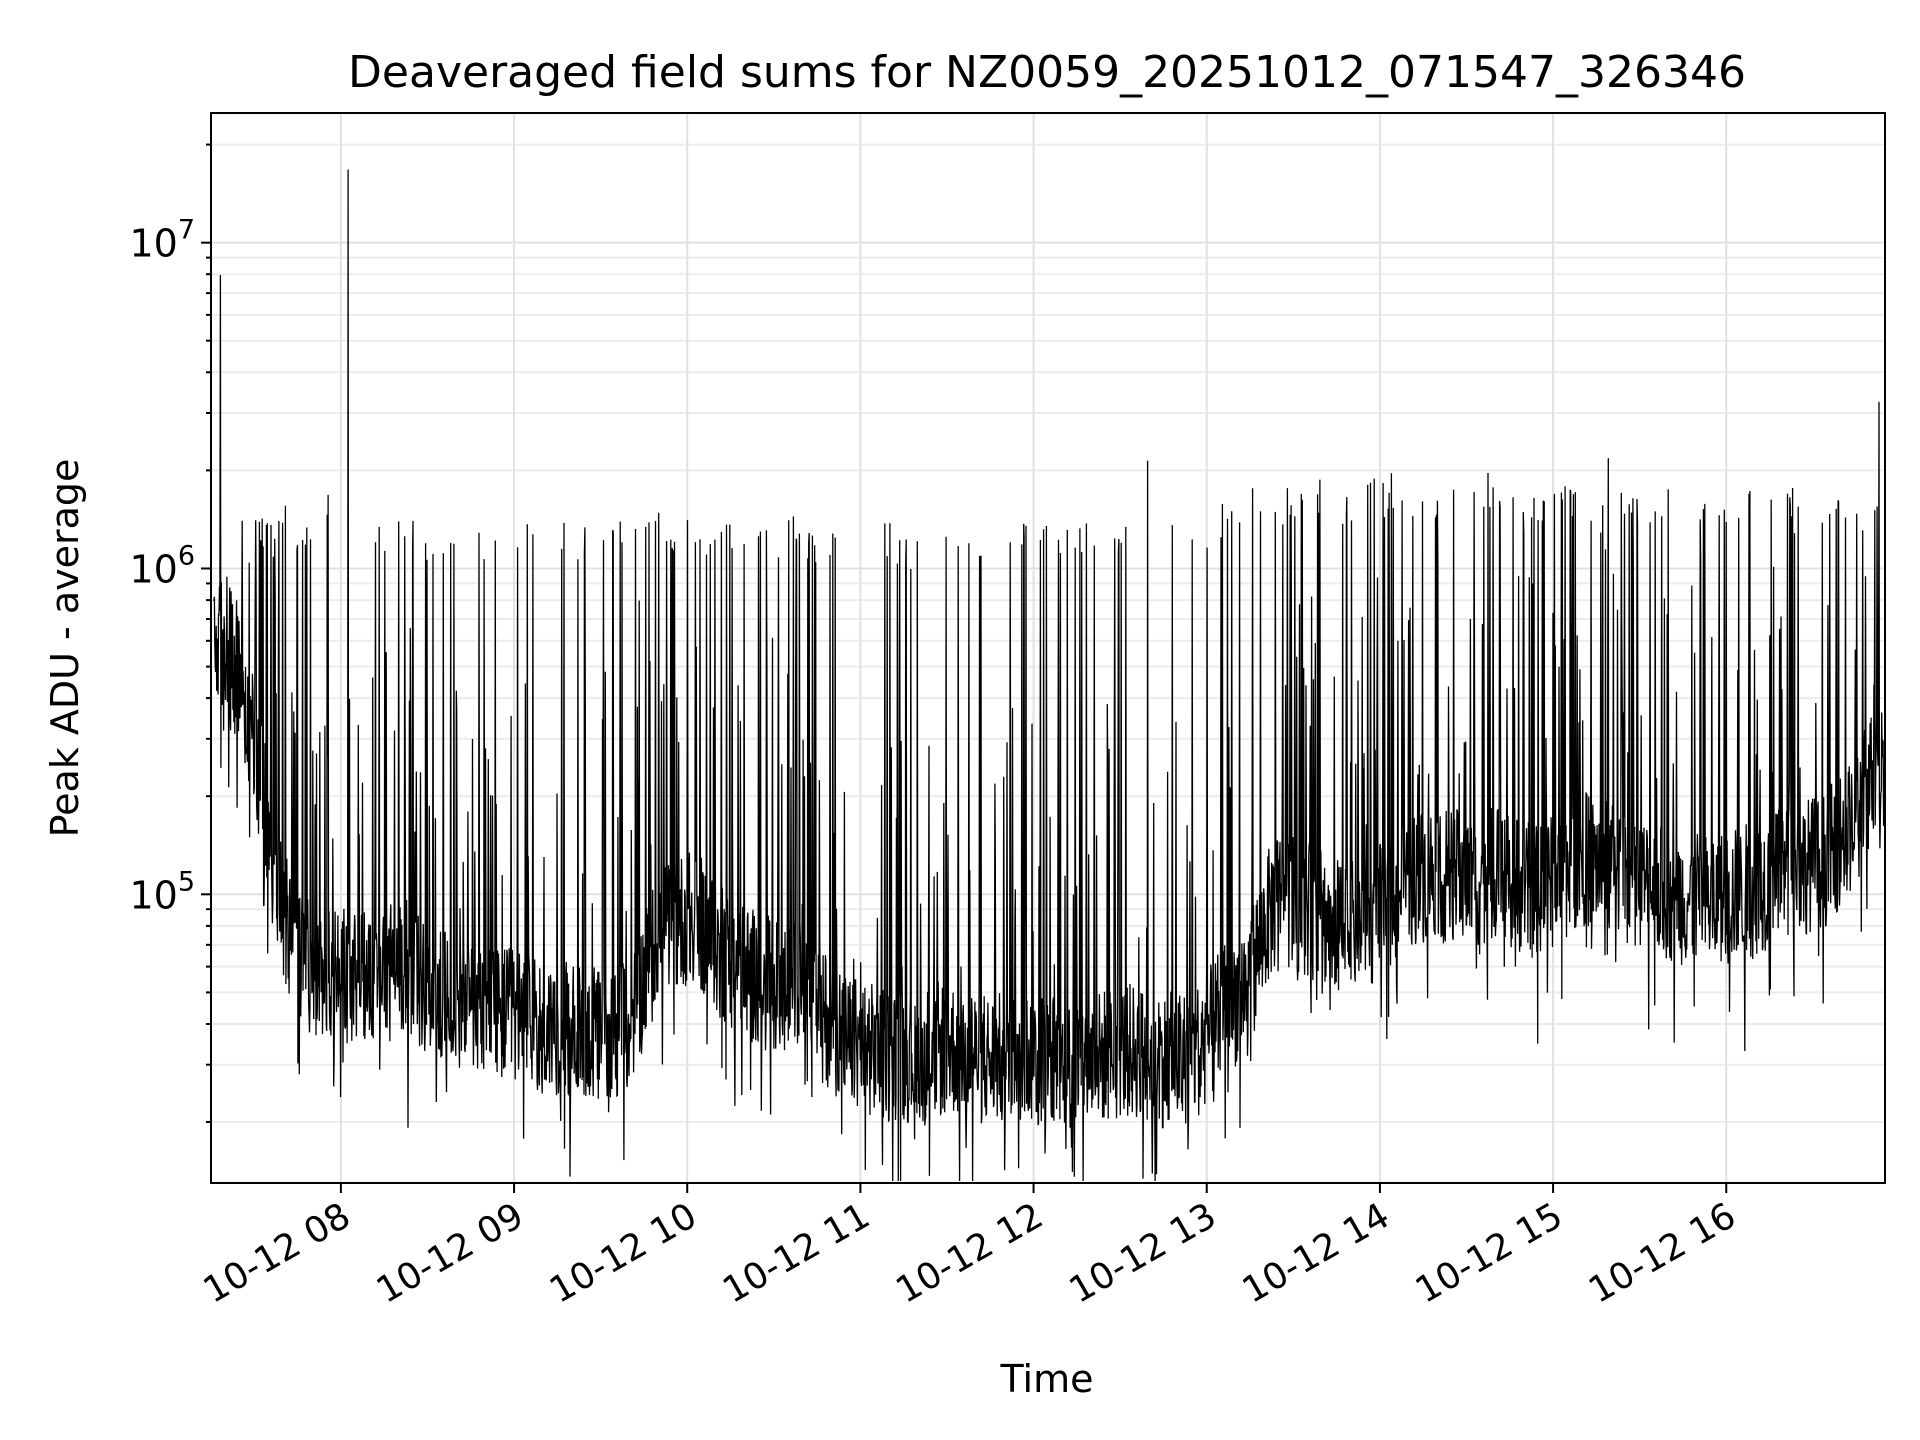 The image size is (1920, 1440). I want to click on y-tick-exponent: 6, so click(186, 555).